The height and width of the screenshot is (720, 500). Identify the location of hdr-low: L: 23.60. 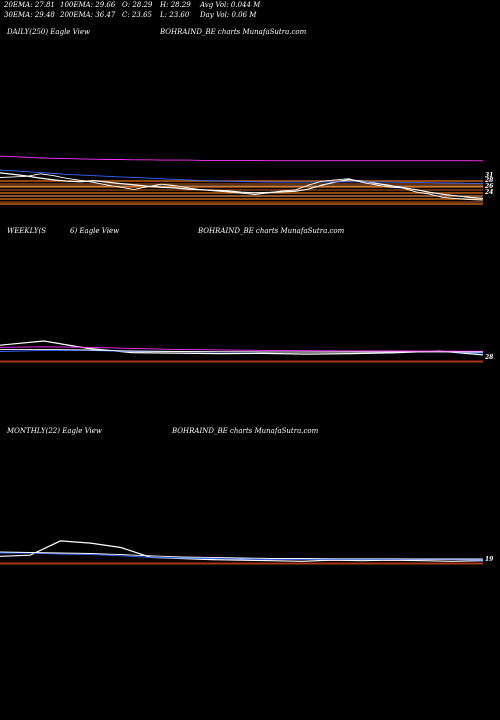
(175, 15).